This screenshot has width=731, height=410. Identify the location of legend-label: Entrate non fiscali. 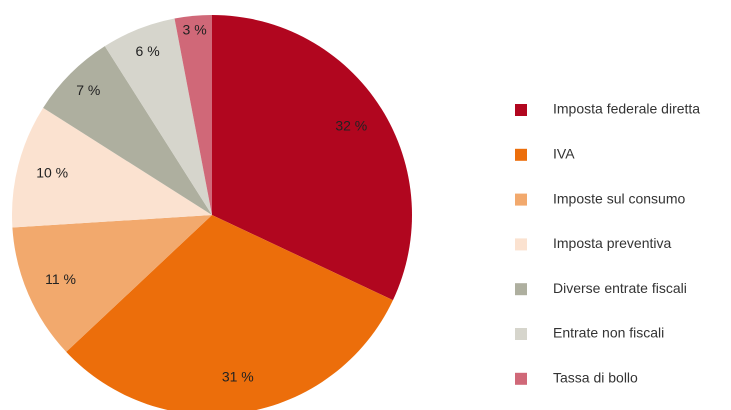
(608, 333).